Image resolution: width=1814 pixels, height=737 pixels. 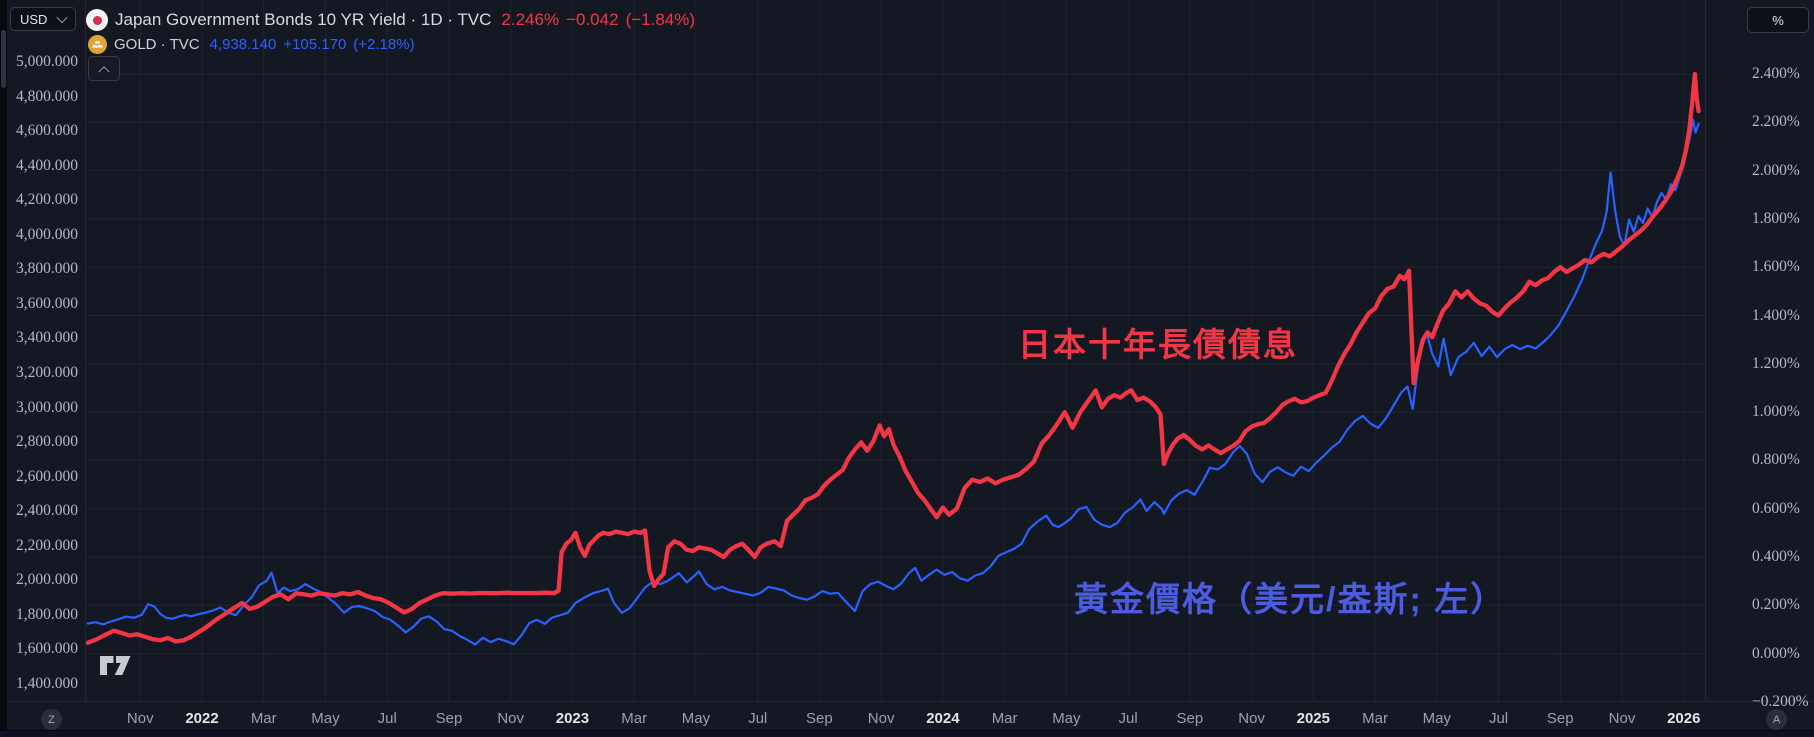 I want to click on left-axis-tick-label: 4,000.000, so click(x=47, y=234).